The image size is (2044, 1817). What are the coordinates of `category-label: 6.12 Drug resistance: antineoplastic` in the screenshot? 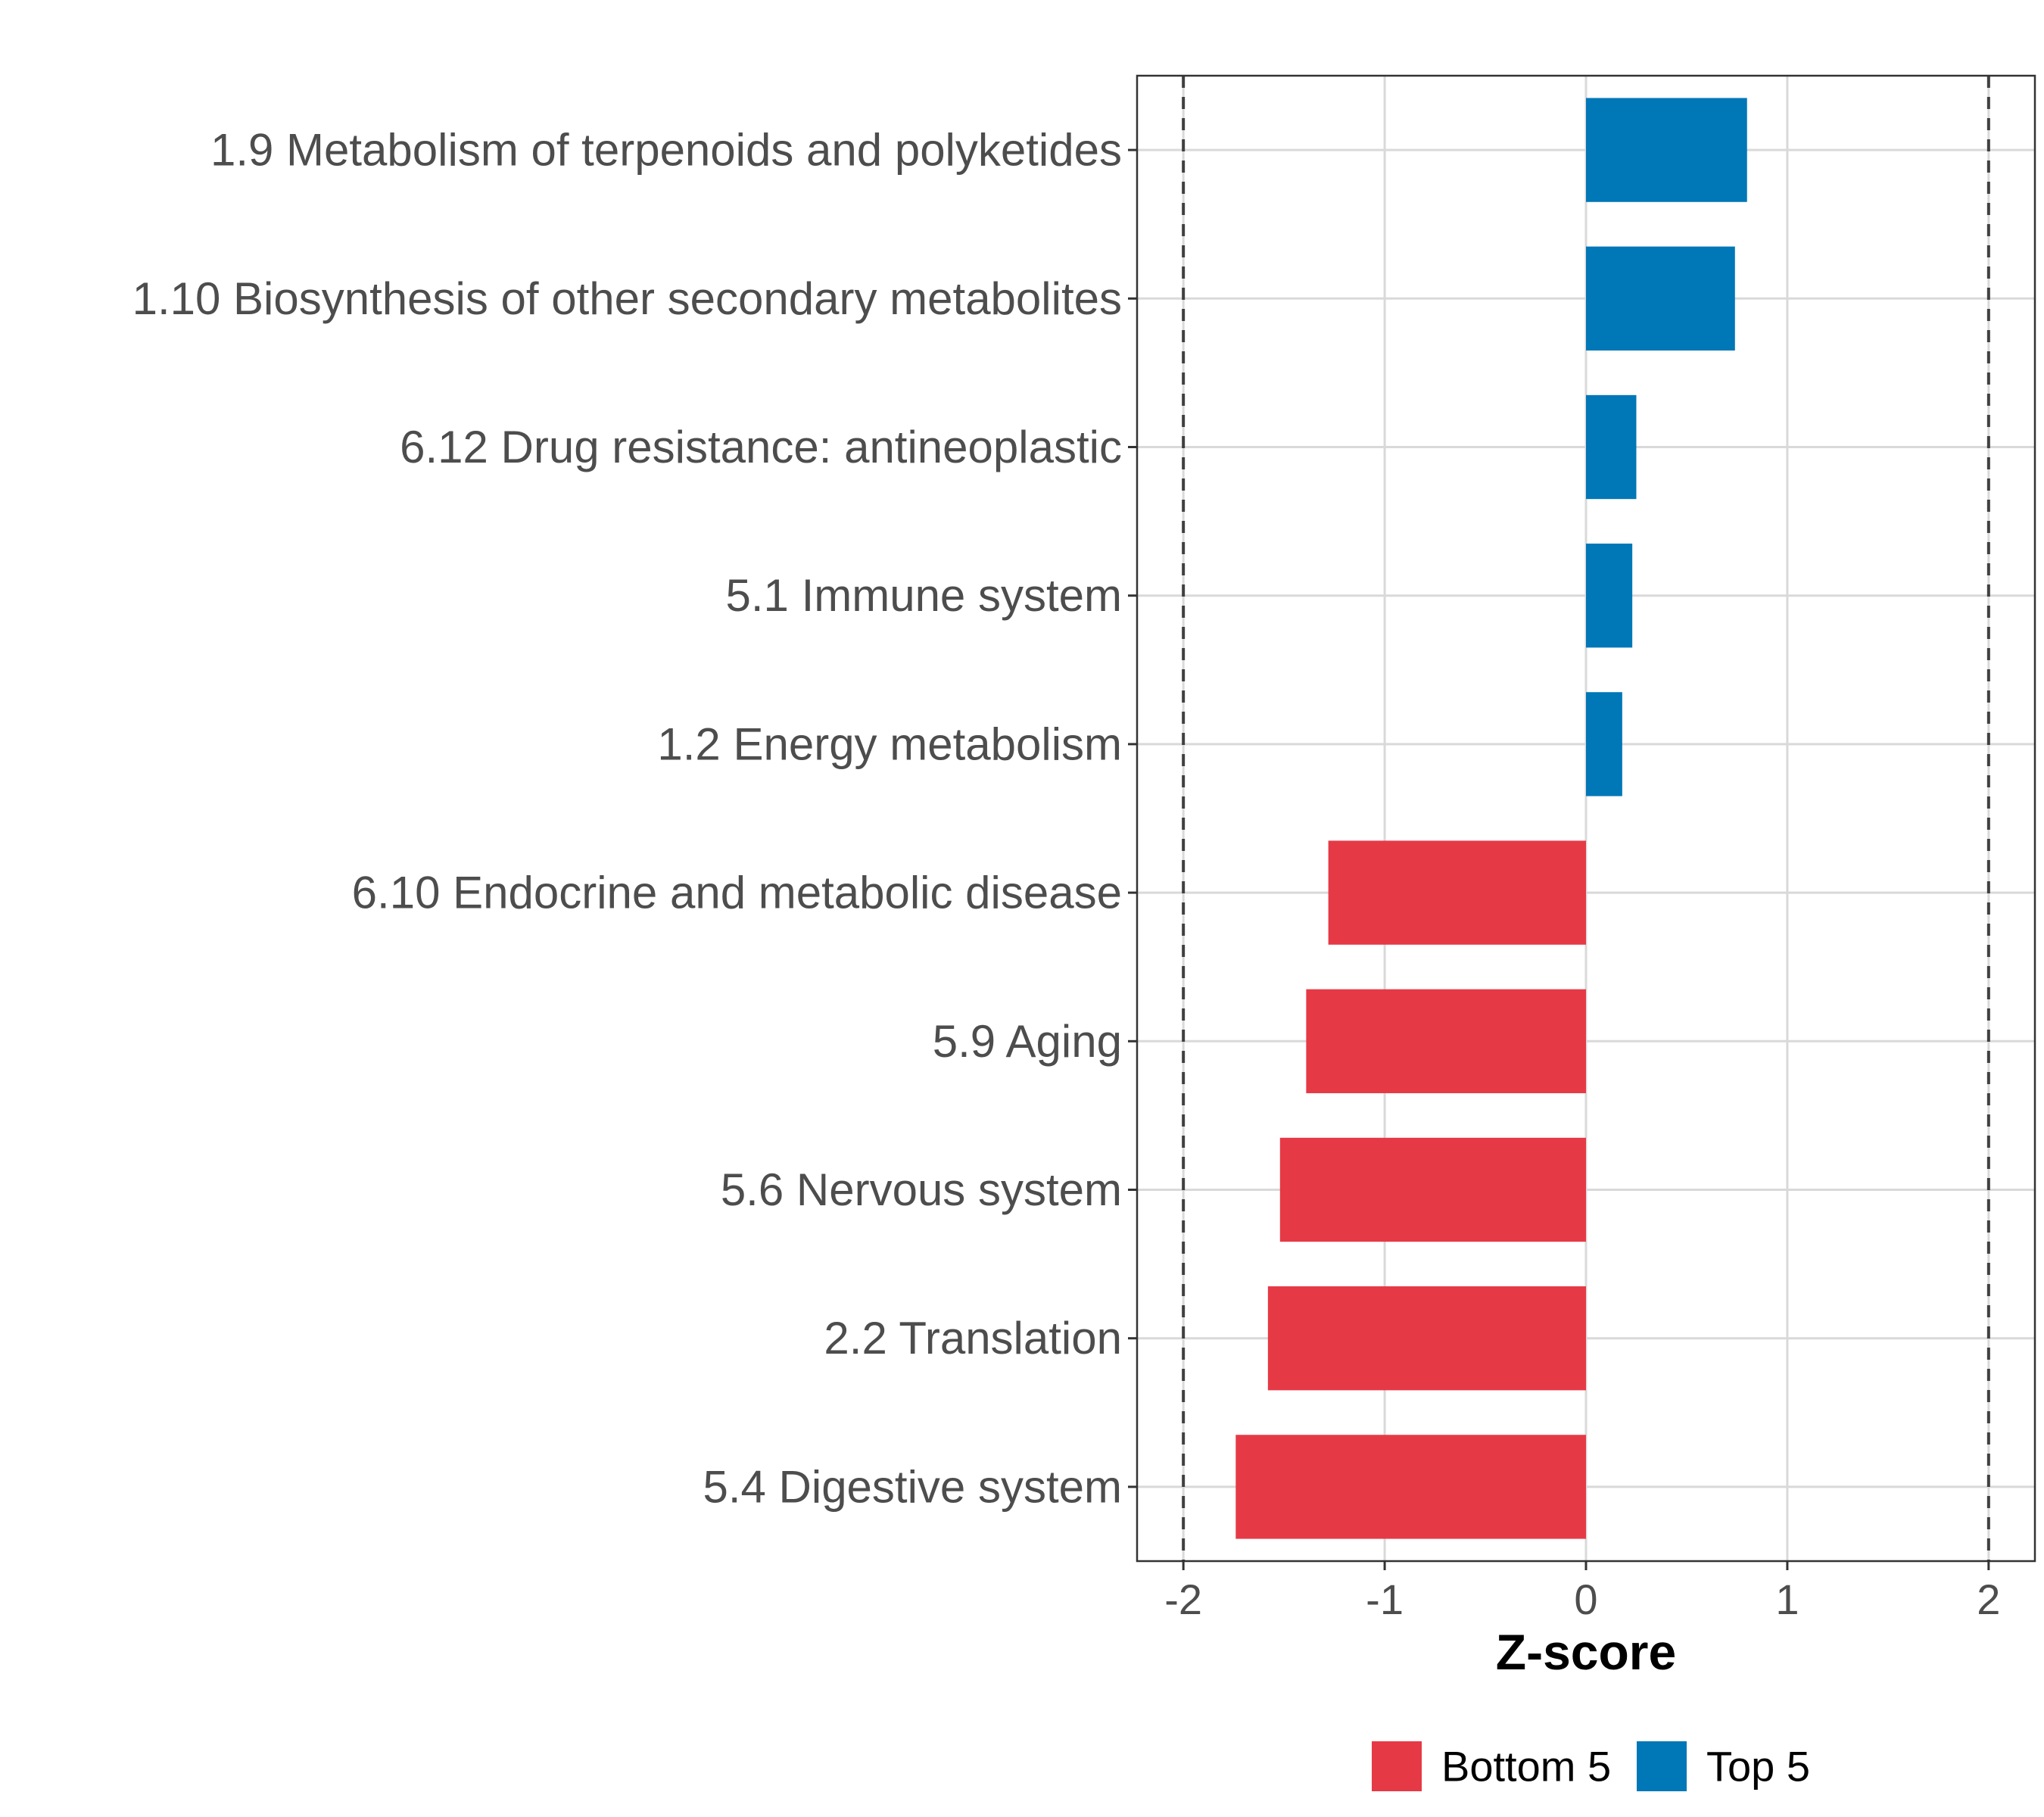 It's located at (761, 447).